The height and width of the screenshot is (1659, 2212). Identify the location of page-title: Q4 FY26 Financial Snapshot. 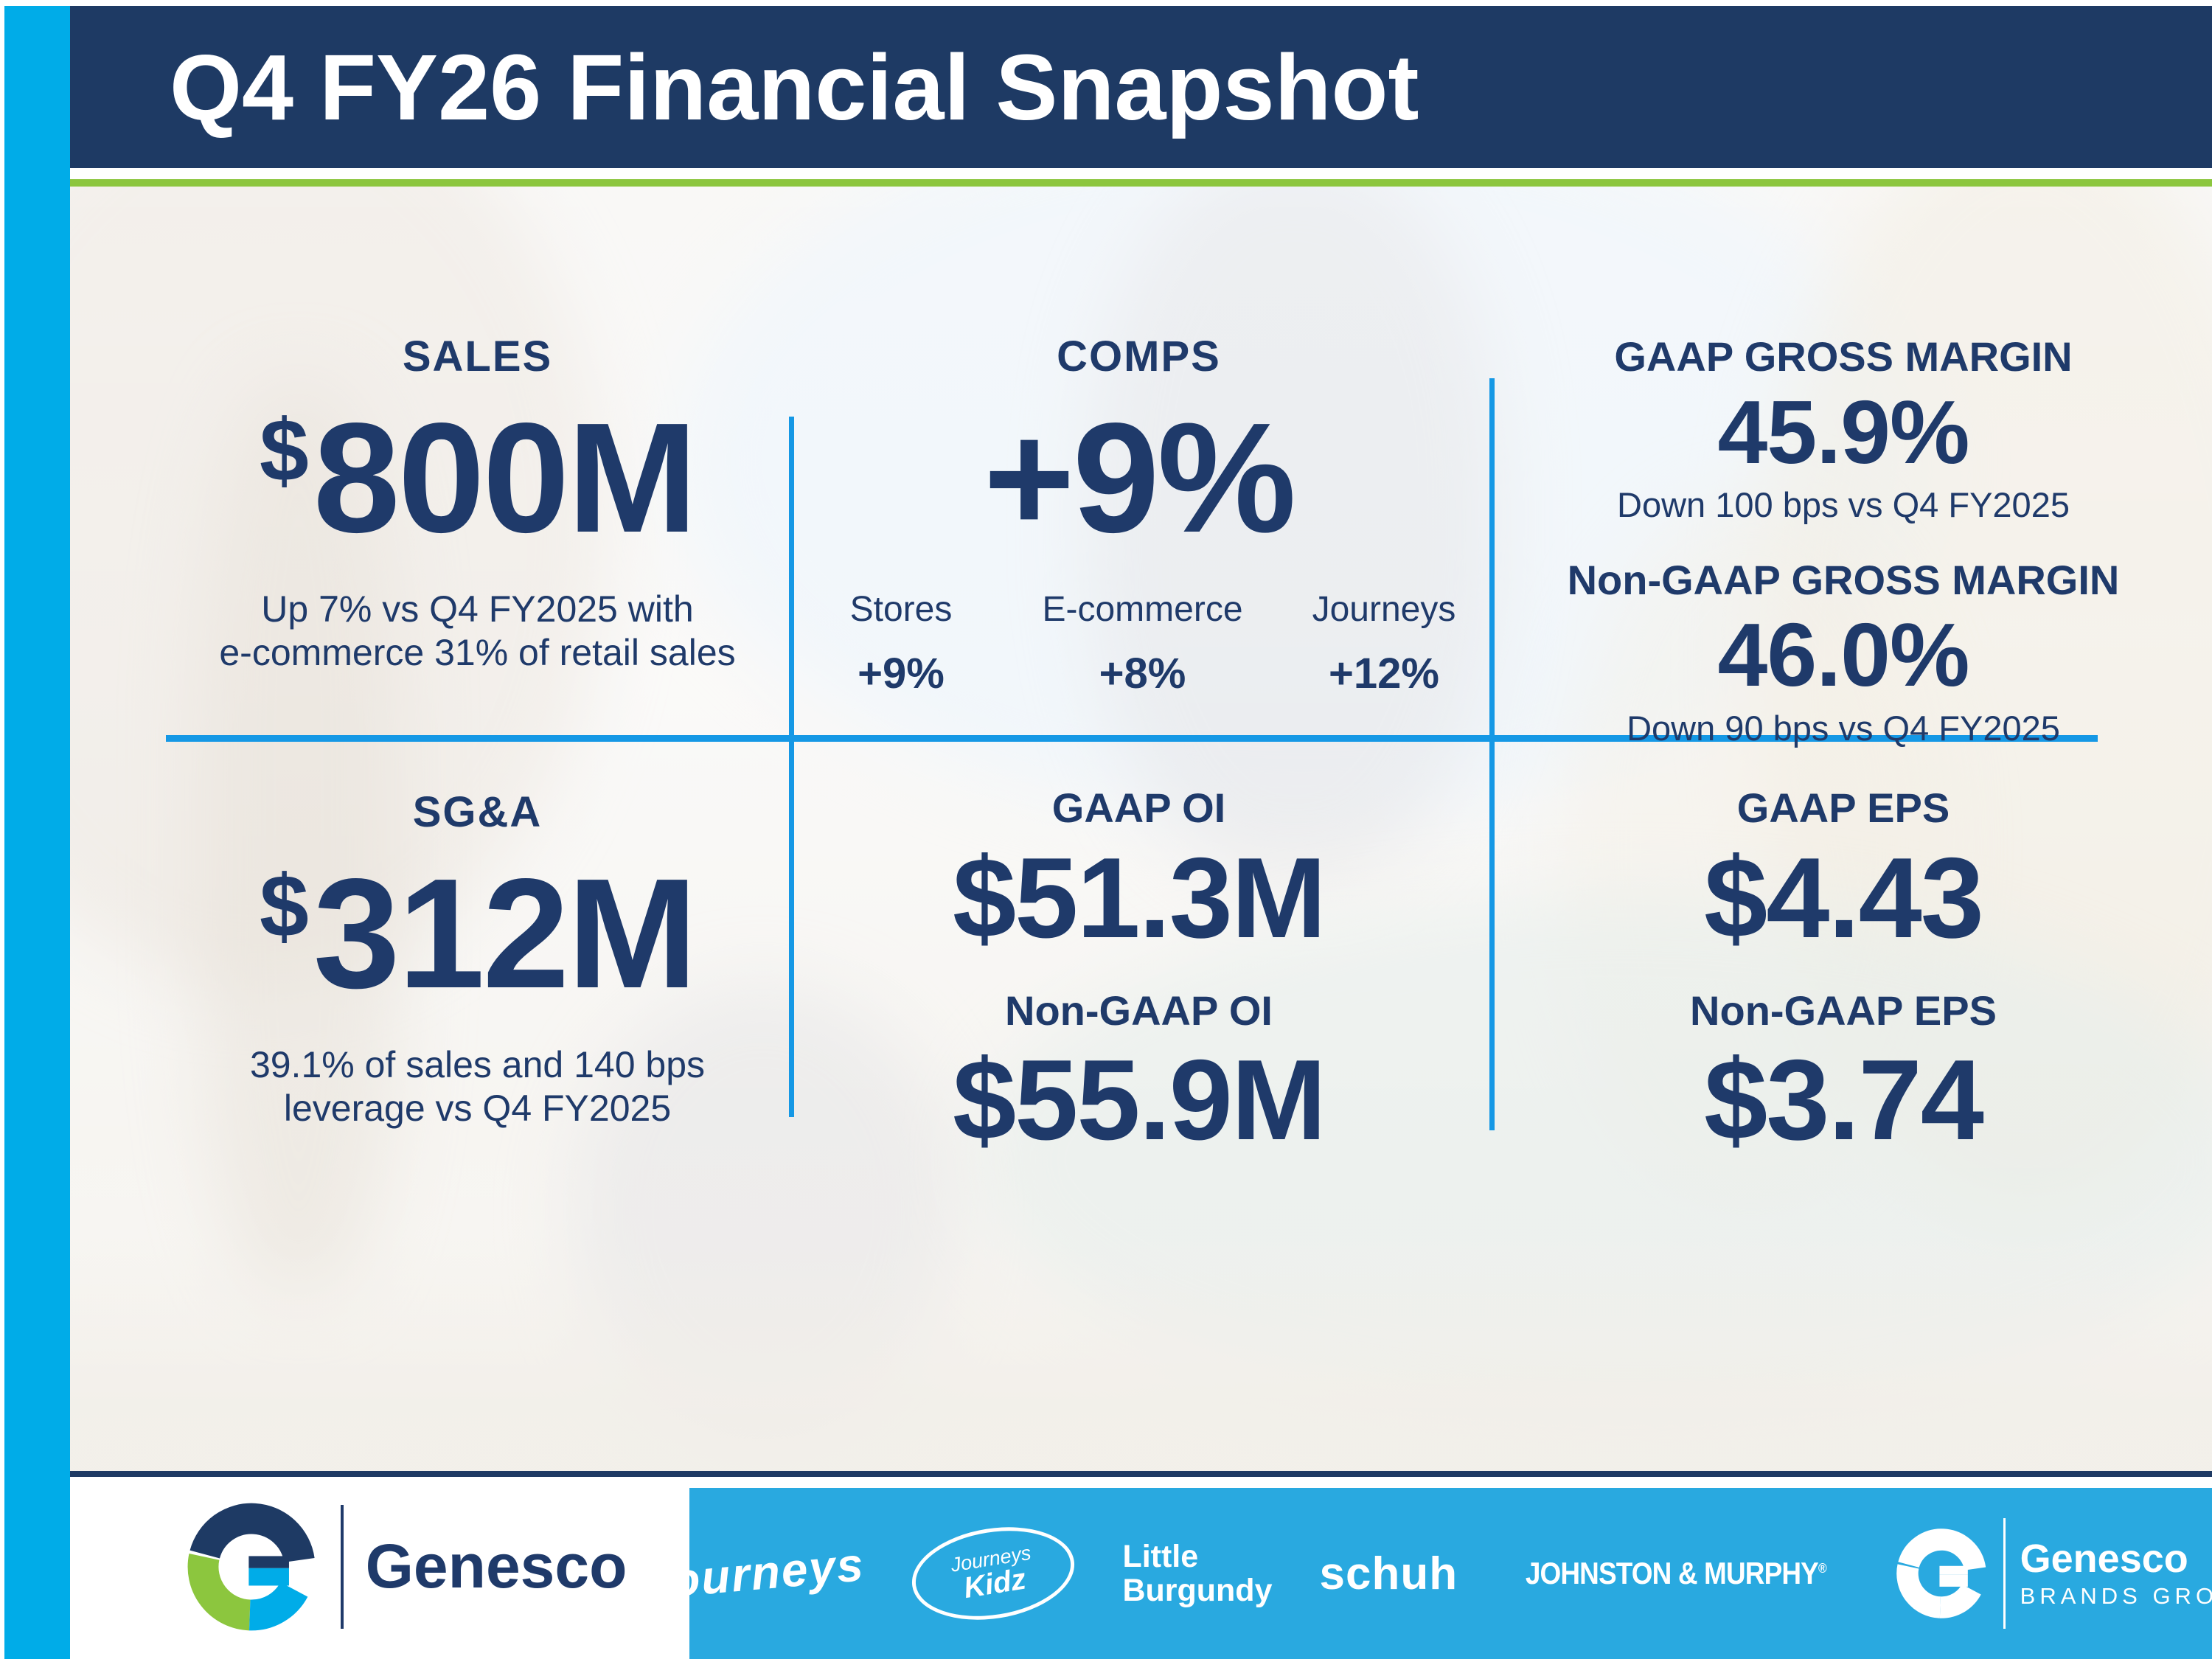
(794, 87).